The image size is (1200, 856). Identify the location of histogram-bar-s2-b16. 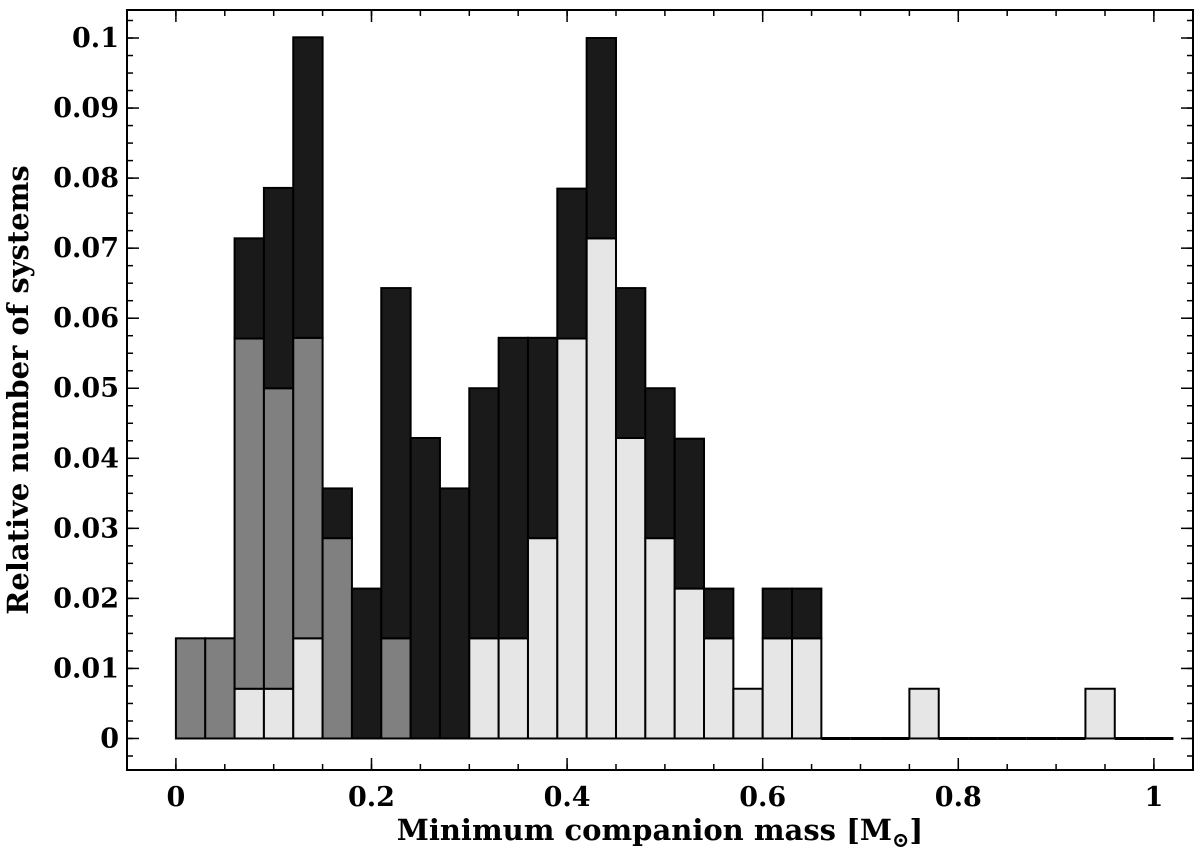
(660, 463).